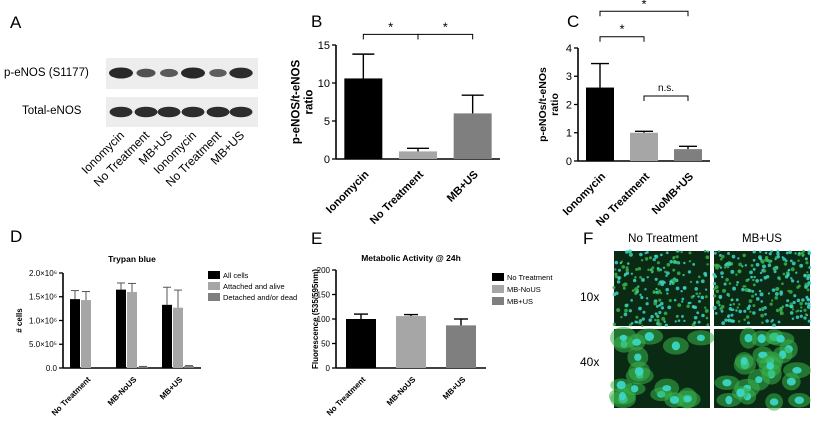 This screenshot has height=424, width=819. What do you see at coordinates (43, 273) in the screenshot?
I see `y-tick-label: 2.0×10⁶` at bounding box center [43, 273].